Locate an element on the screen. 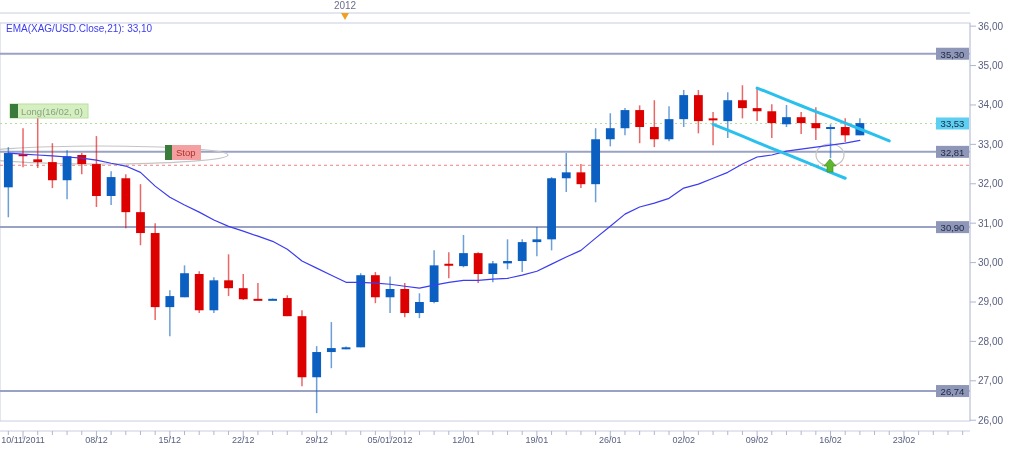 The width and height of the screenshot is (1024, 450). x-tick-label: 23/02 is located at coordinates (904, 440).